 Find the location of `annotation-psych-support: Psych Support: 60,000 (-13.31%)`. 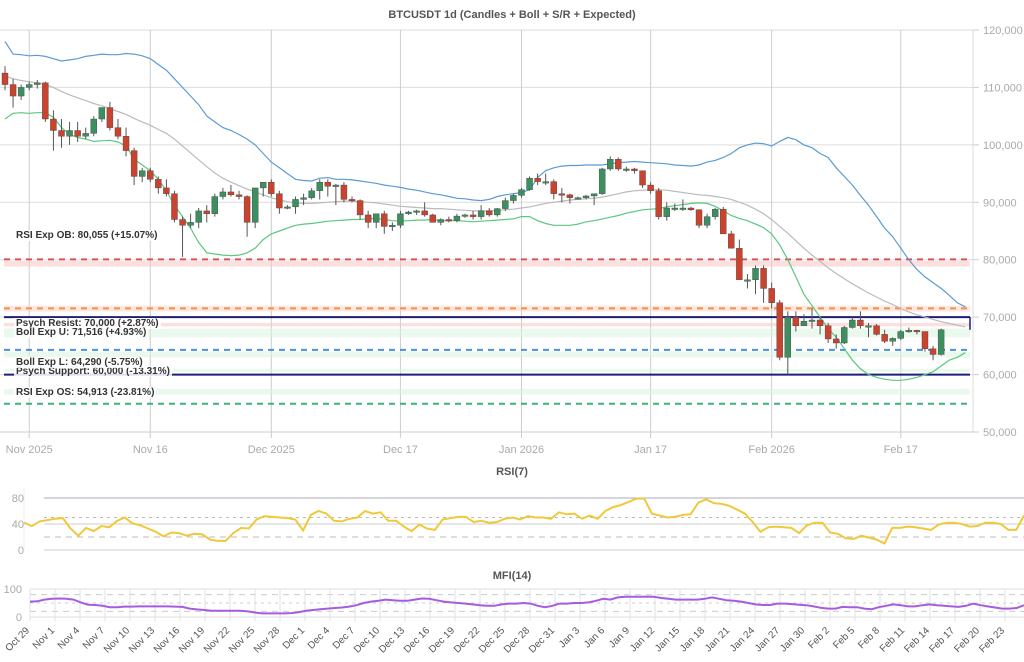

annotation-psych-support: Psych Support: 60,000 (-13.31%) is located at coordinates (93, 371).